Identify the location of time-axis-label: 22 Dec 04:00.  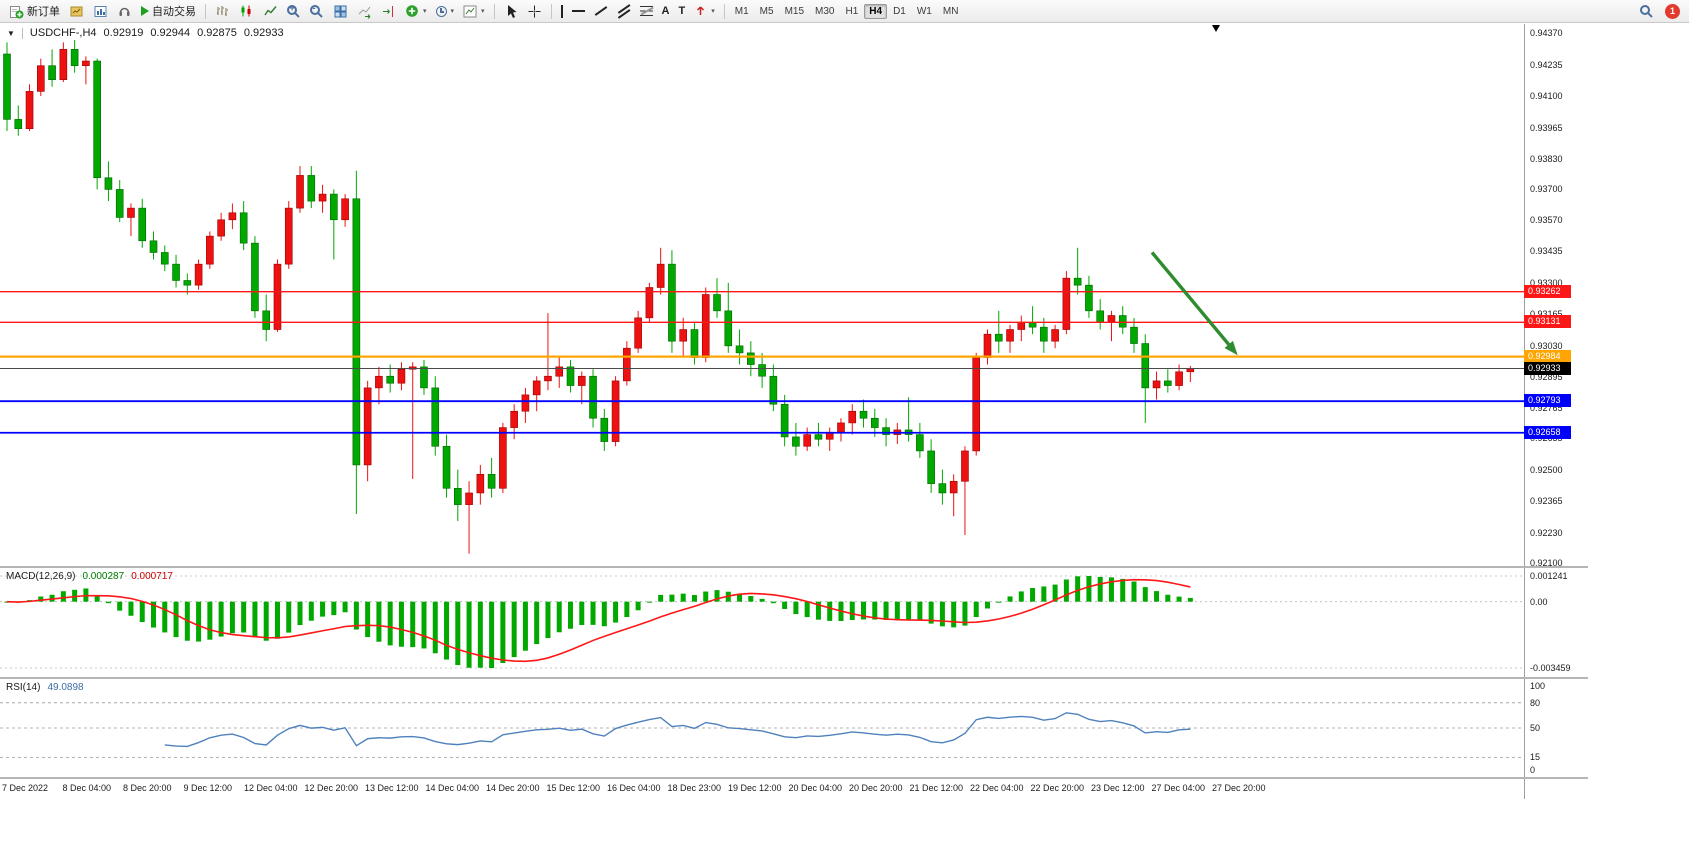
(997, 788).